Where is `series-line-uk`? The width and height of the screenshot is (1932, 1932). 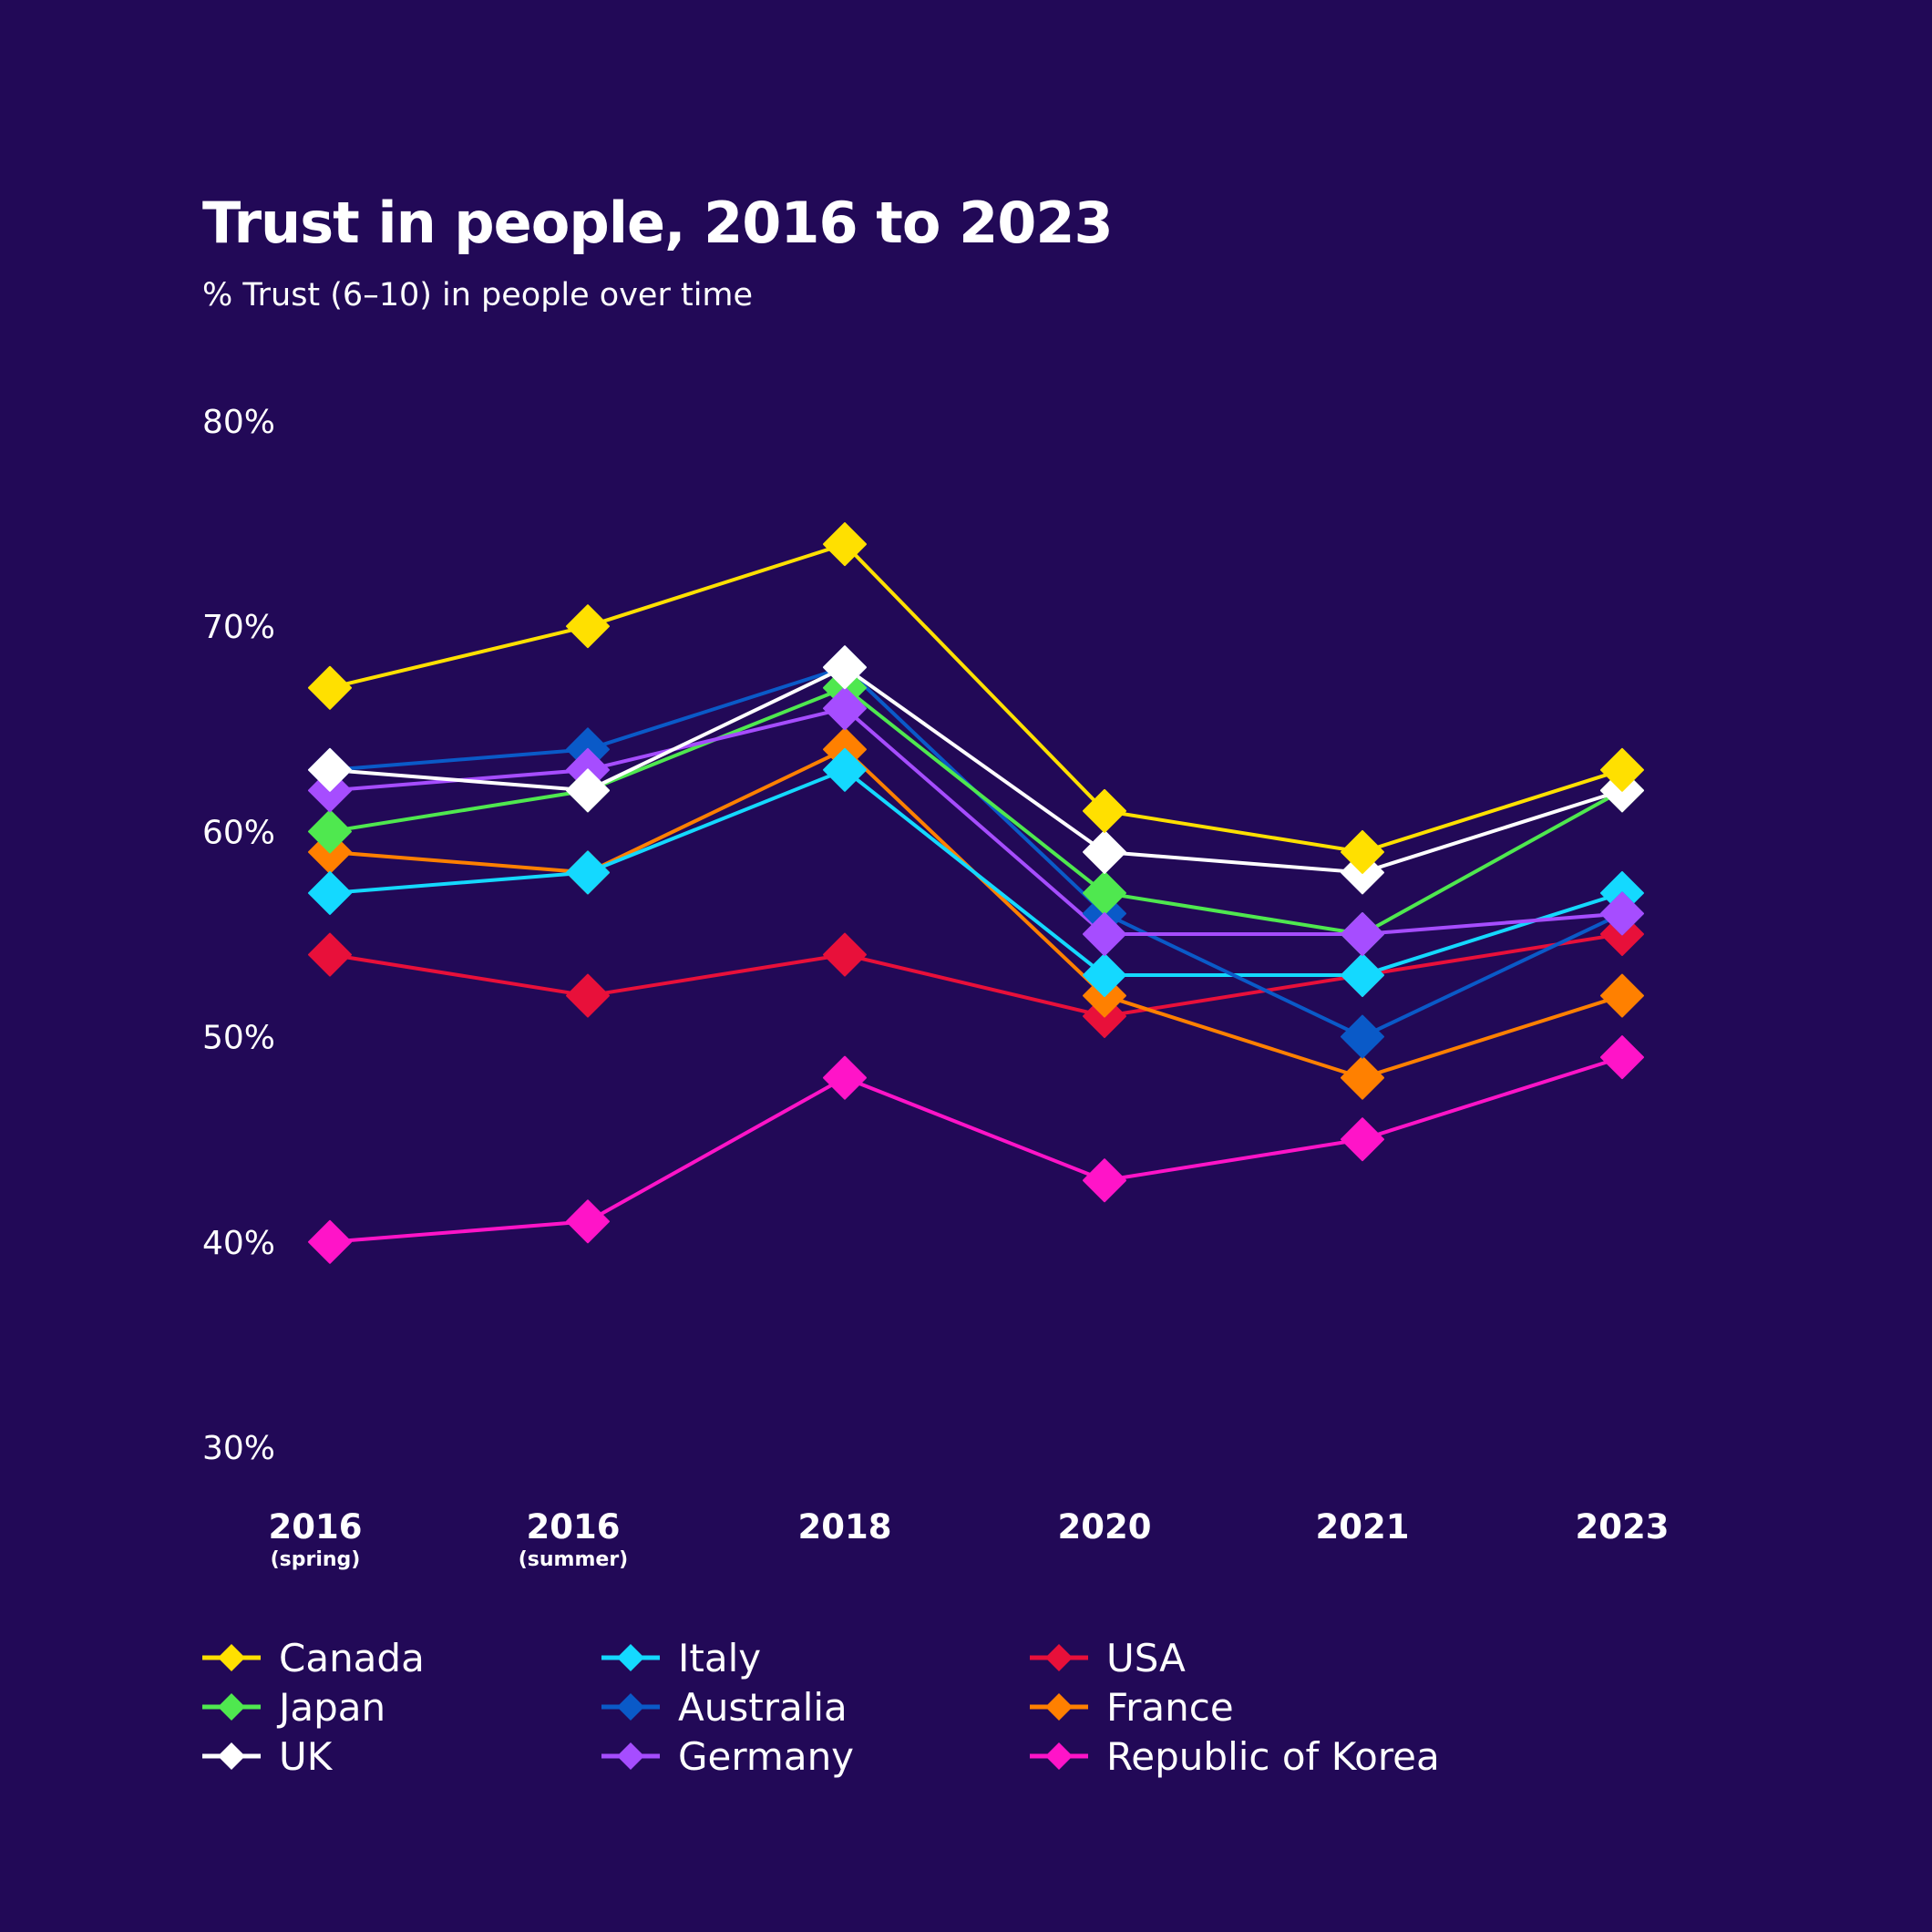 series-line-uk is located at coordinates (976, 770).